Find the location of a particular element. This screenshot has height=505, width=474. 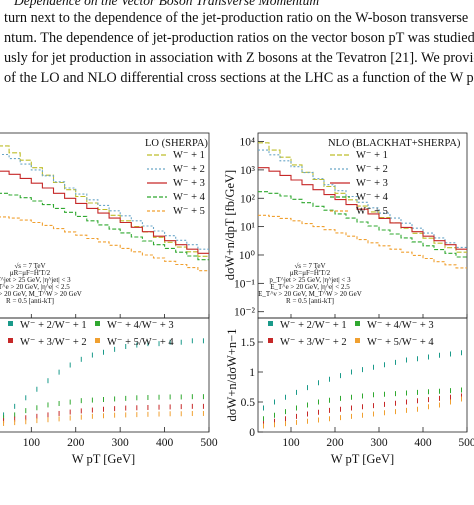

L-xlabel: W pT [GeV] is located at coordinates (103, 459).